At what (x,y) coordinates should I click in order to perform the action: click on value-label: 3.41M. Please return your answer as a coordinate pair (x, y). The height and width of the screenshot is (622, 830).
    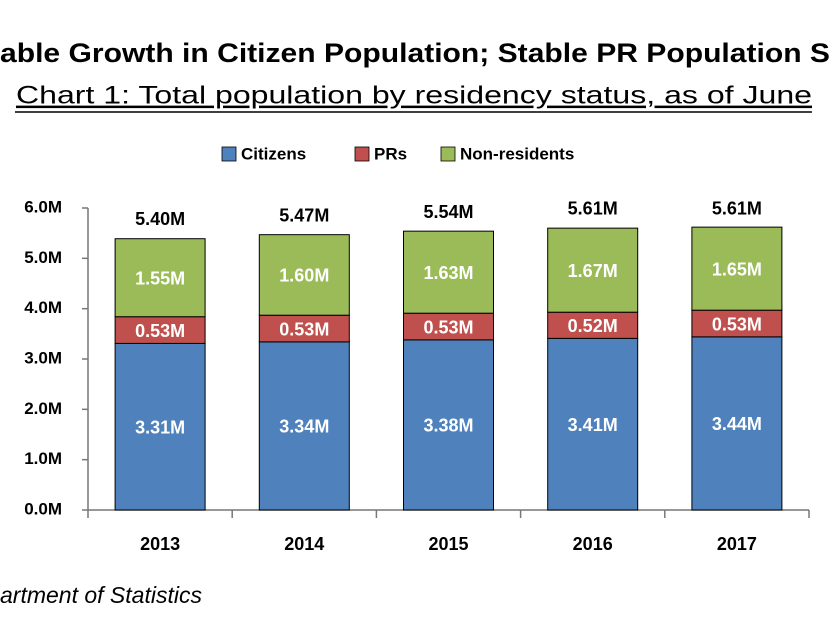
    Looking at the image, I should click on (593, 425).